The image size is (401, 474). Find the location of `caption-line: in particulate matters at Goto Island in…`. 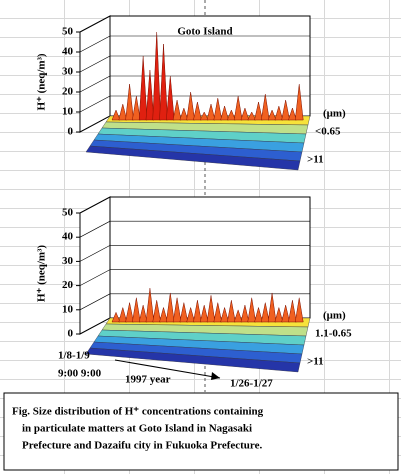

caption-line: in particulate matters at Goto Island in… is located at coordinates (137, 429).